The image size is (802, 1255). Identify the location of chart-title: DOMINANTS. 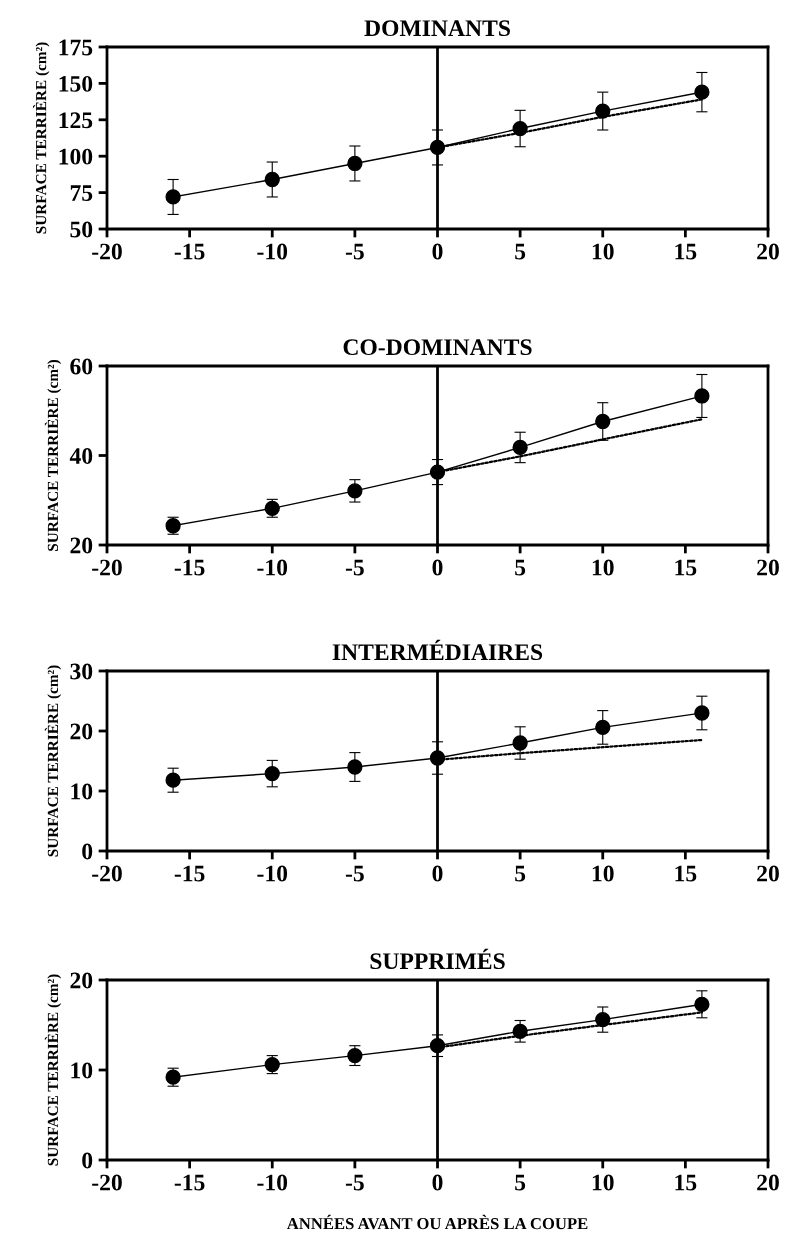
(437, 28).